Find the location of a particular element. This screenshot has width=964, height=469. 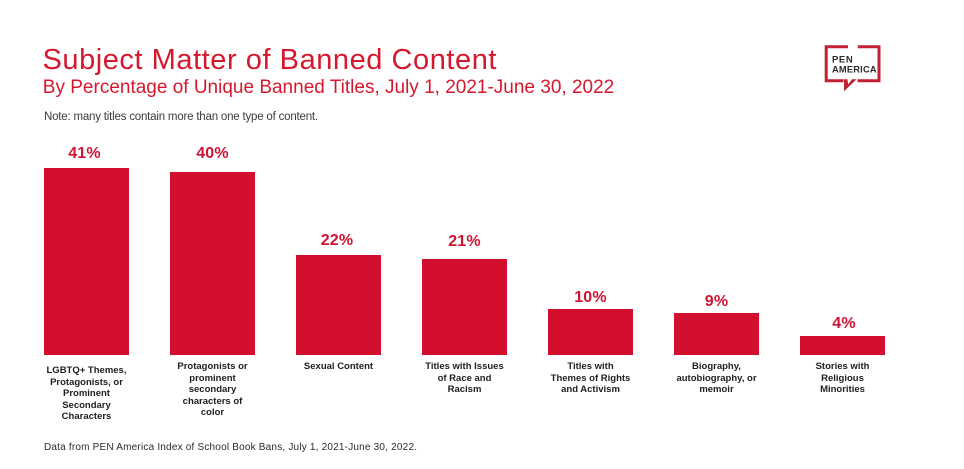

svg-text: AMERICA is located at coordinates (854, 70).